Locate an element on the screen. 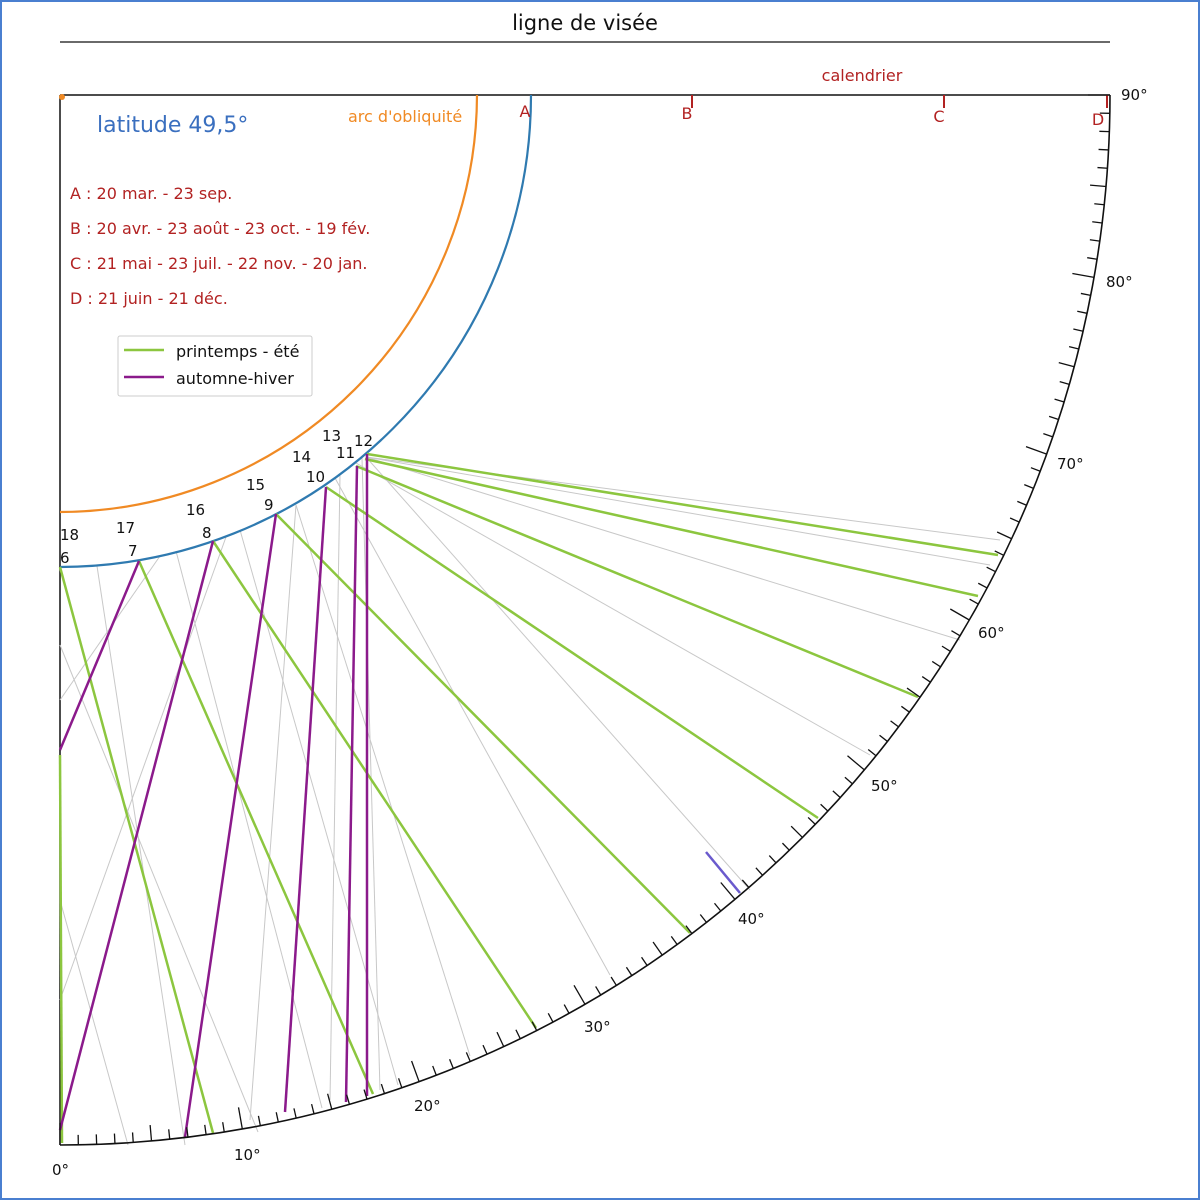 This screenshot has height=1200, width=1200. obliquity-label: arc d'obliquité is located at coordinates (405, 116).